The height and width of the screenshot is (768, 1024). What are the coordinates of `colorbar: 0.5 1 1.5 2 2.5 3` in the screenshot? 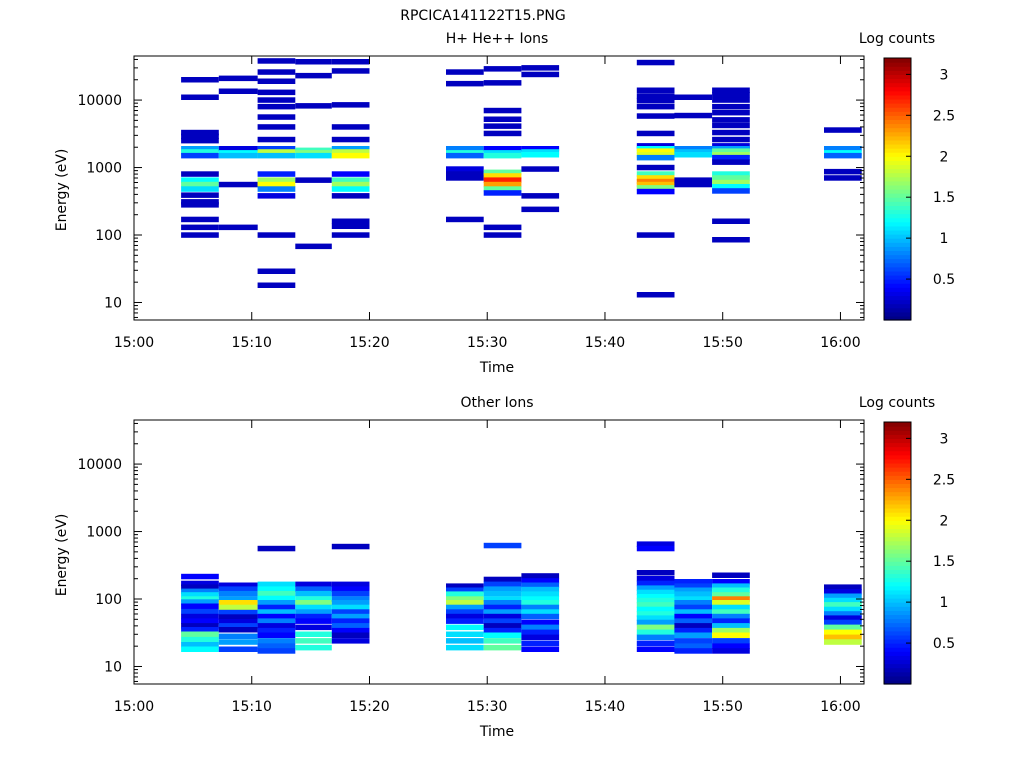 It's located at (919, 553).